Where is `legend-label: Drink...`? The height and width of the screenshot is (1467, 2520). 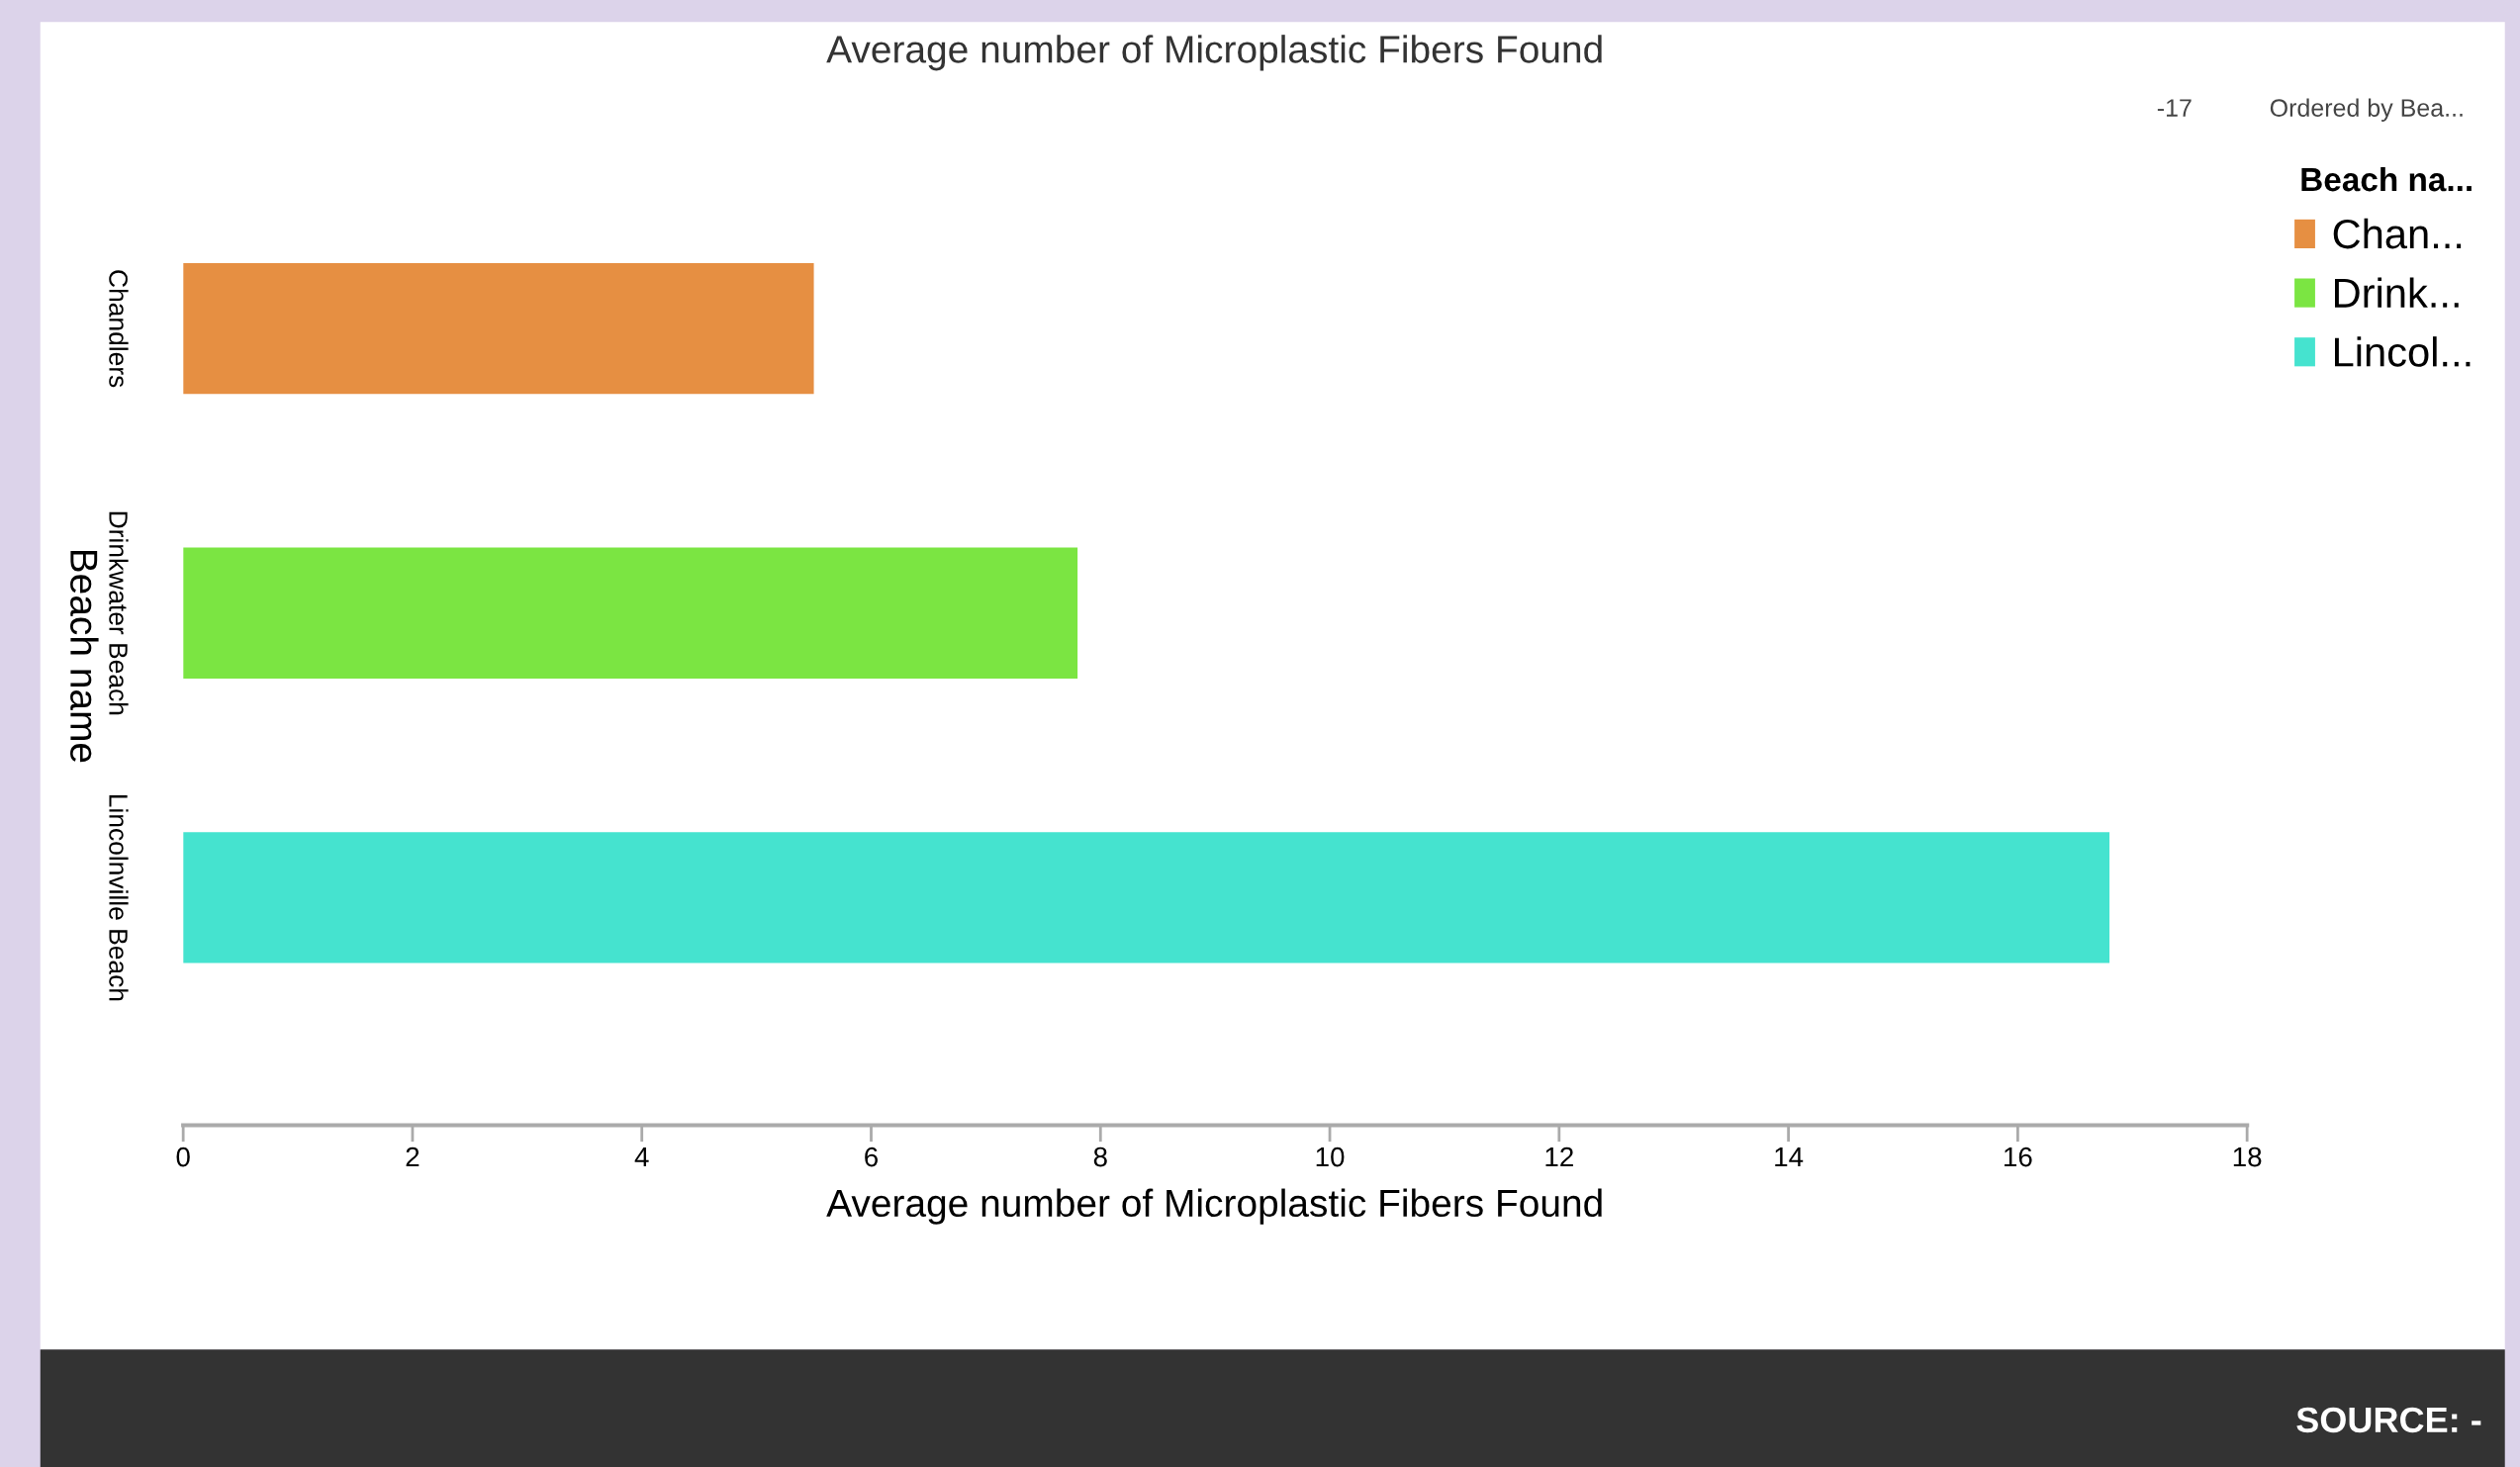 legend-label: Drink... is located at coordinates (2397, 292).